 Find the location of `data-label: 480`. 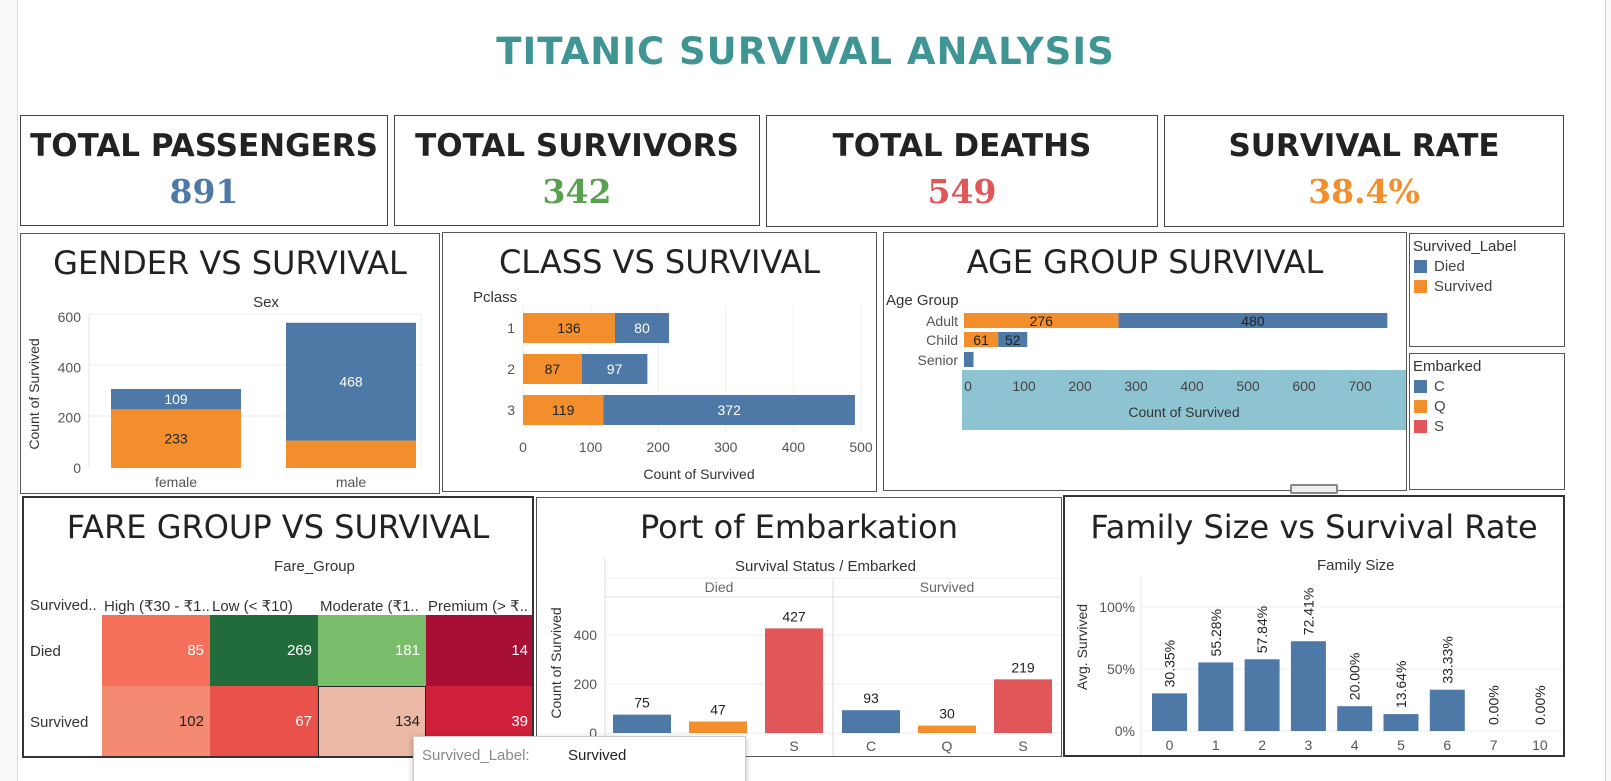

data-label: 480 is located at coordinates (1253, 321).